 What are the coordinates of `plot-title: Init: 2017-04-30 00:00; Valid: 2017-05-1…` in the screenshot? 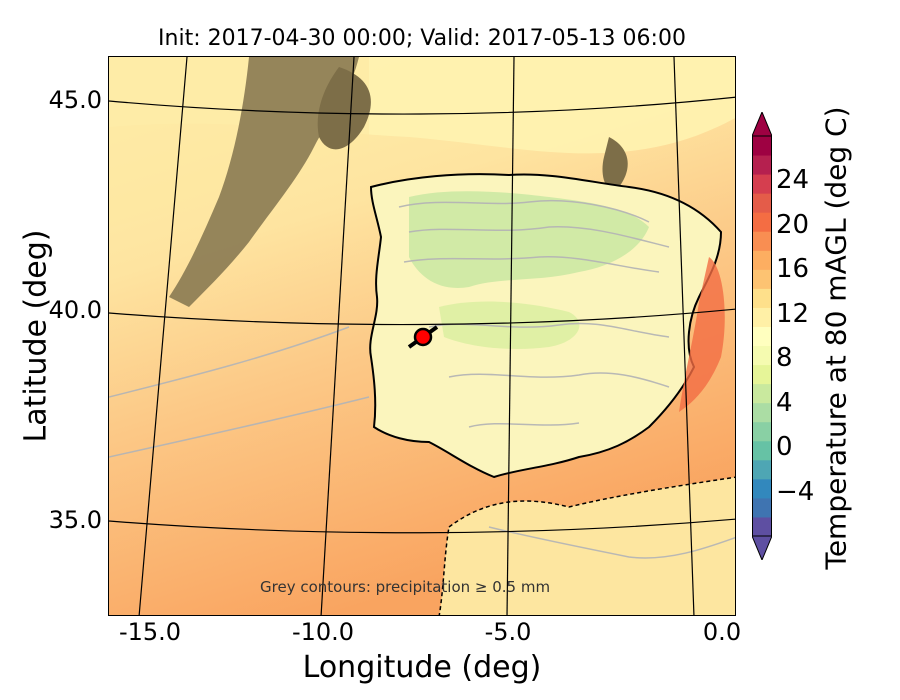 It's located at (422, 38).